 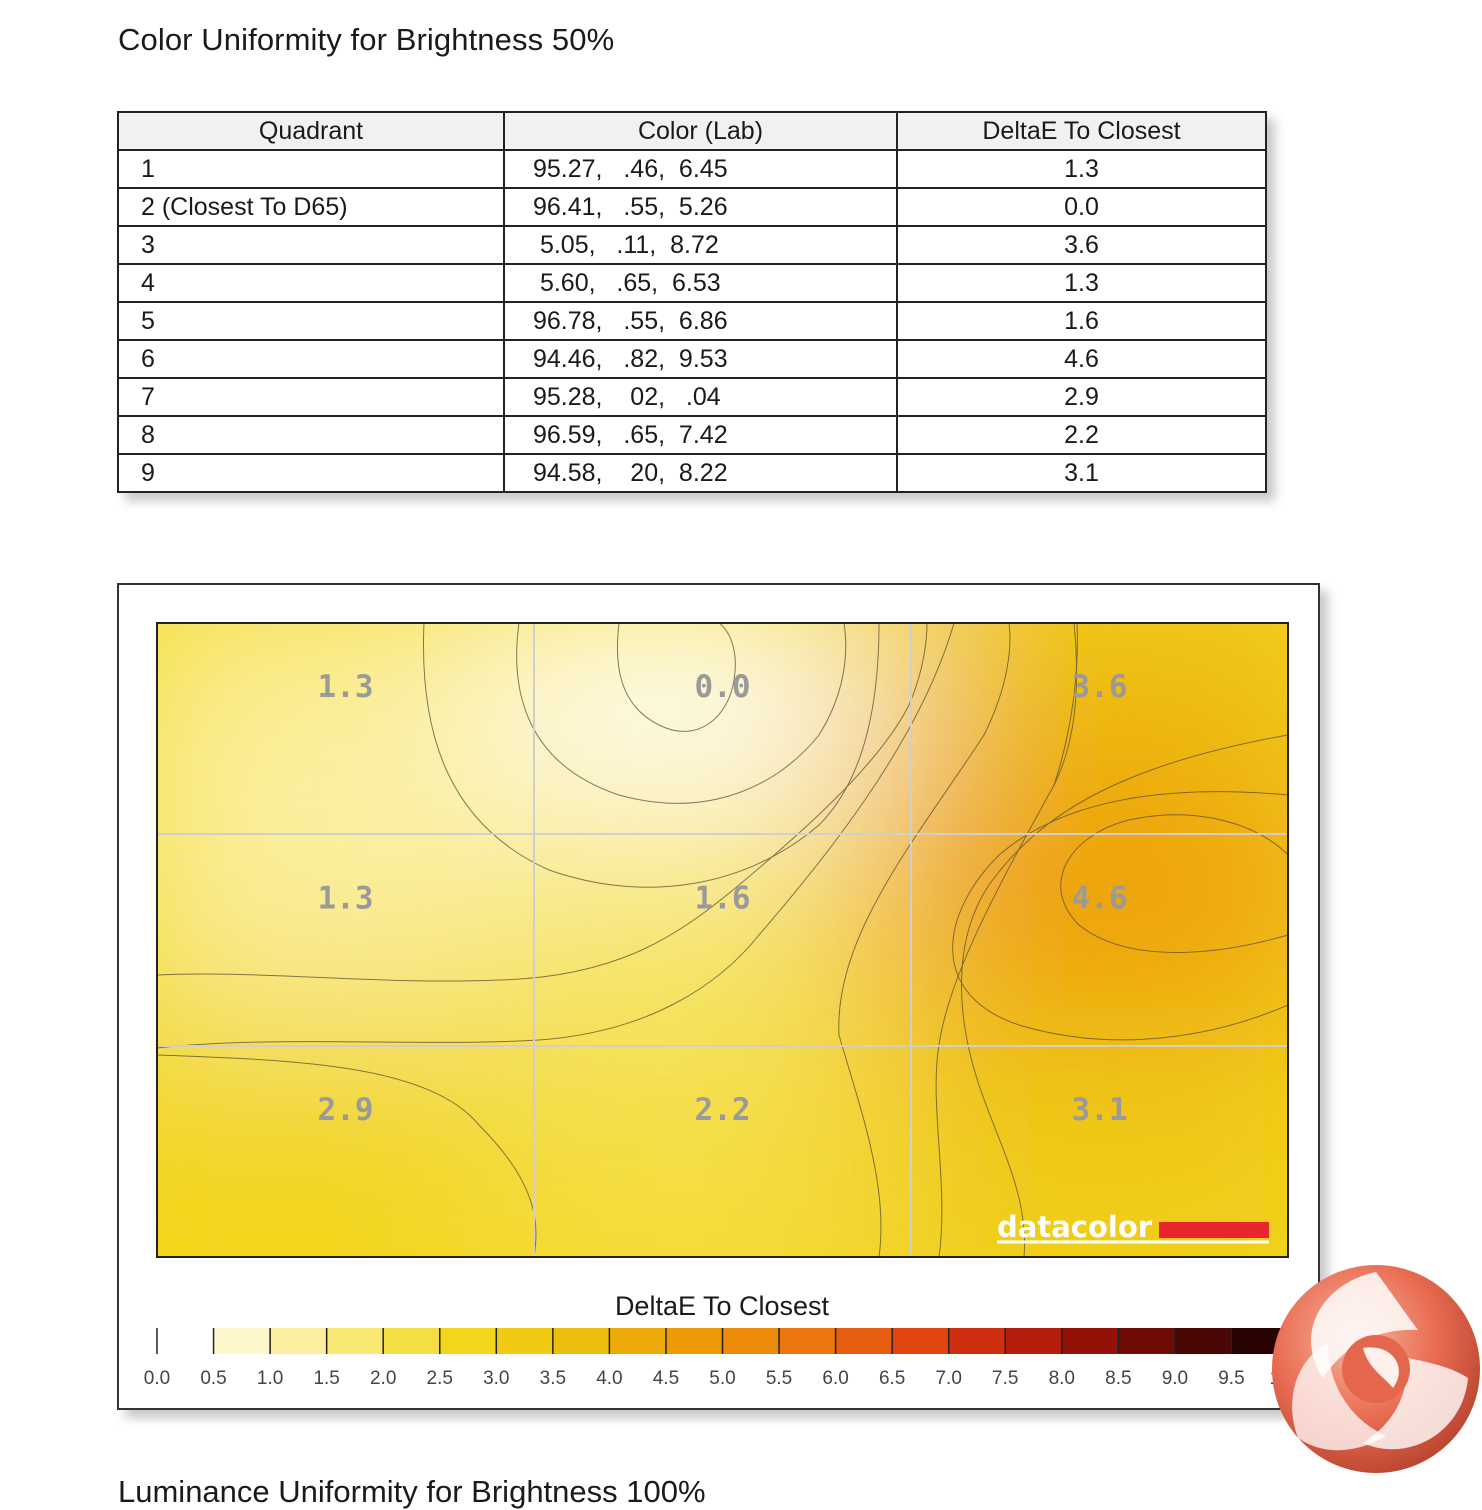 What do you see at coordinates (1214, 1230) in the screenshot?
I see `datacolor-watermark-bar` at bounding box center [1214, 1230].